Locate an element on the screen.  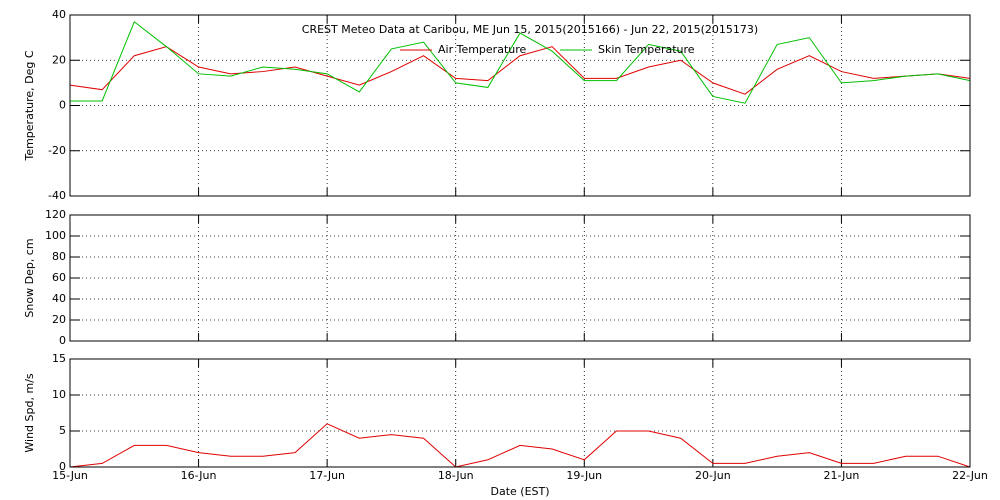
y-tick-label: 5 is located at coordinates (62, 430).